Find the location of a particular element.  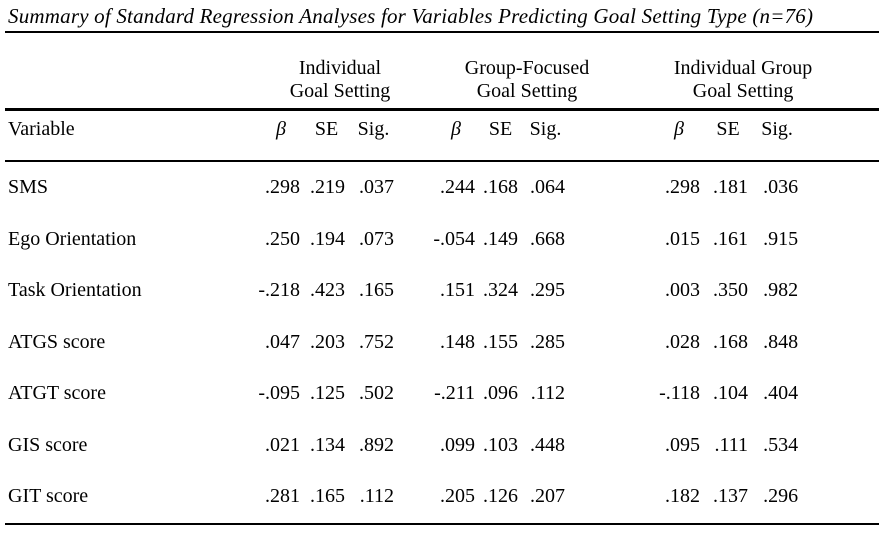

table-cell: .194 is located at coordinates (327, 238).